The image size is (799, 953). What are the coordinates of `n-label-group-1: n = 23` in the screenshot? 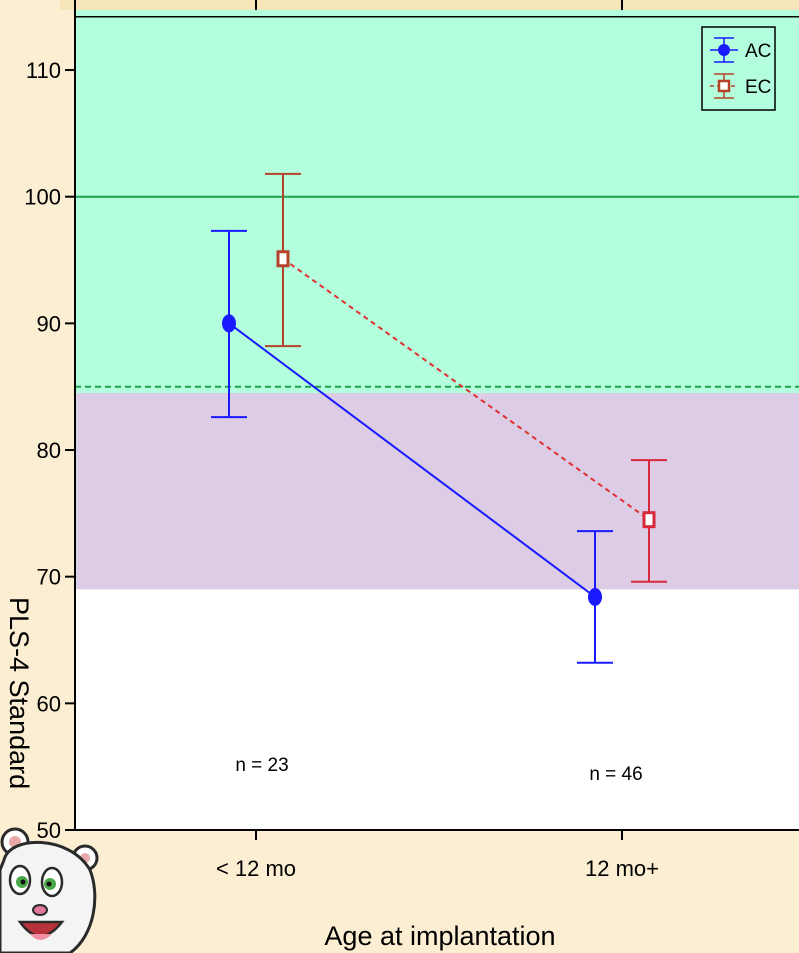 It's located at (261, 765).